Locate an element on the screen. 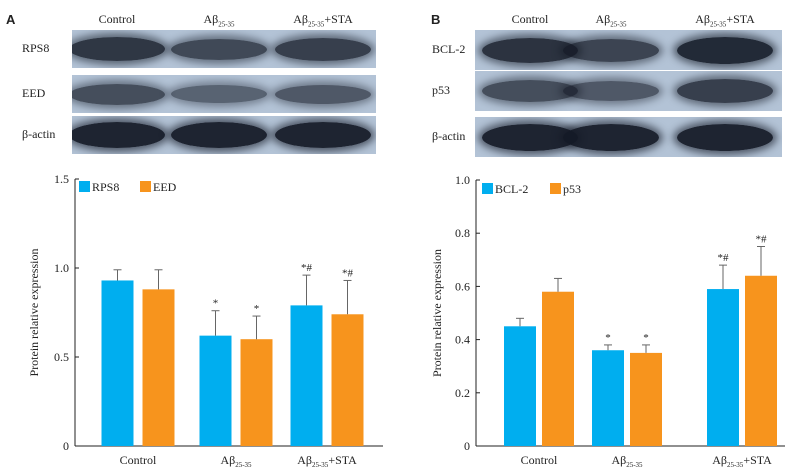 Image resolution: width=803 pixels, height=475 pixels. panel-b-letter: B is located at coordinates (436, 19).